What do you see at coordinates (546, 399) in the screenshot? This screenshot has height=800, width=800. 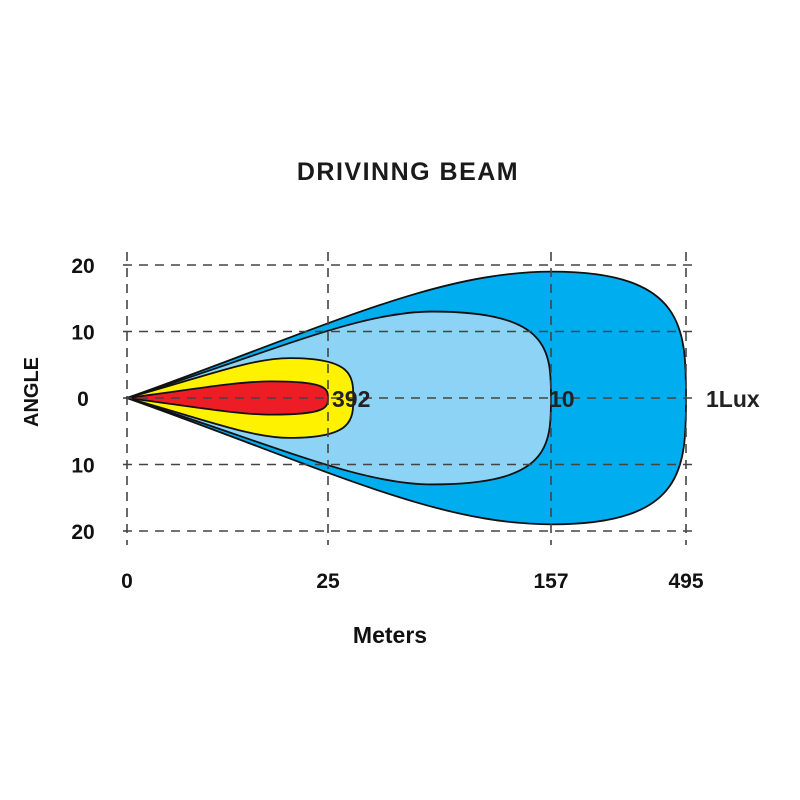 I see `contour-labels: 1Lux 10 392` at bounding box center [546, 399].